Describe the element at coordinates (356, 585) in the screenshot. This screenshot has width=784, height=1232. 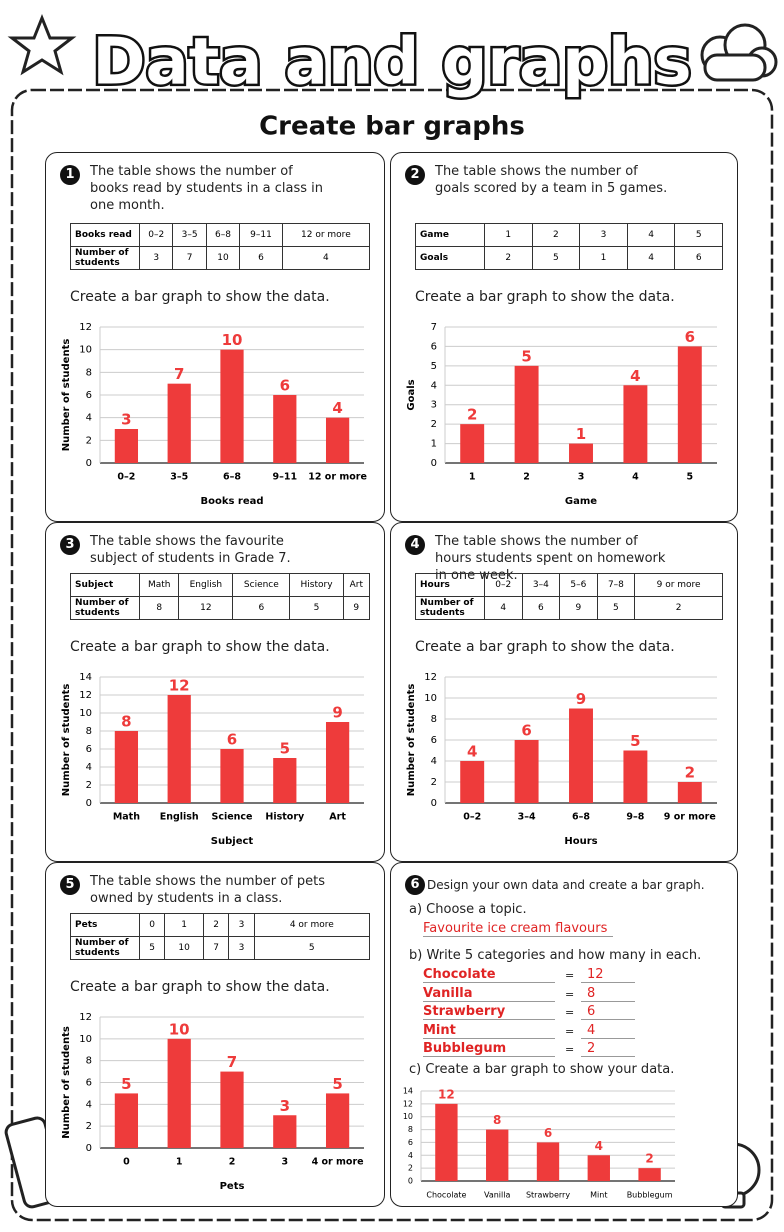
I see `table-cell: Art` at that location.